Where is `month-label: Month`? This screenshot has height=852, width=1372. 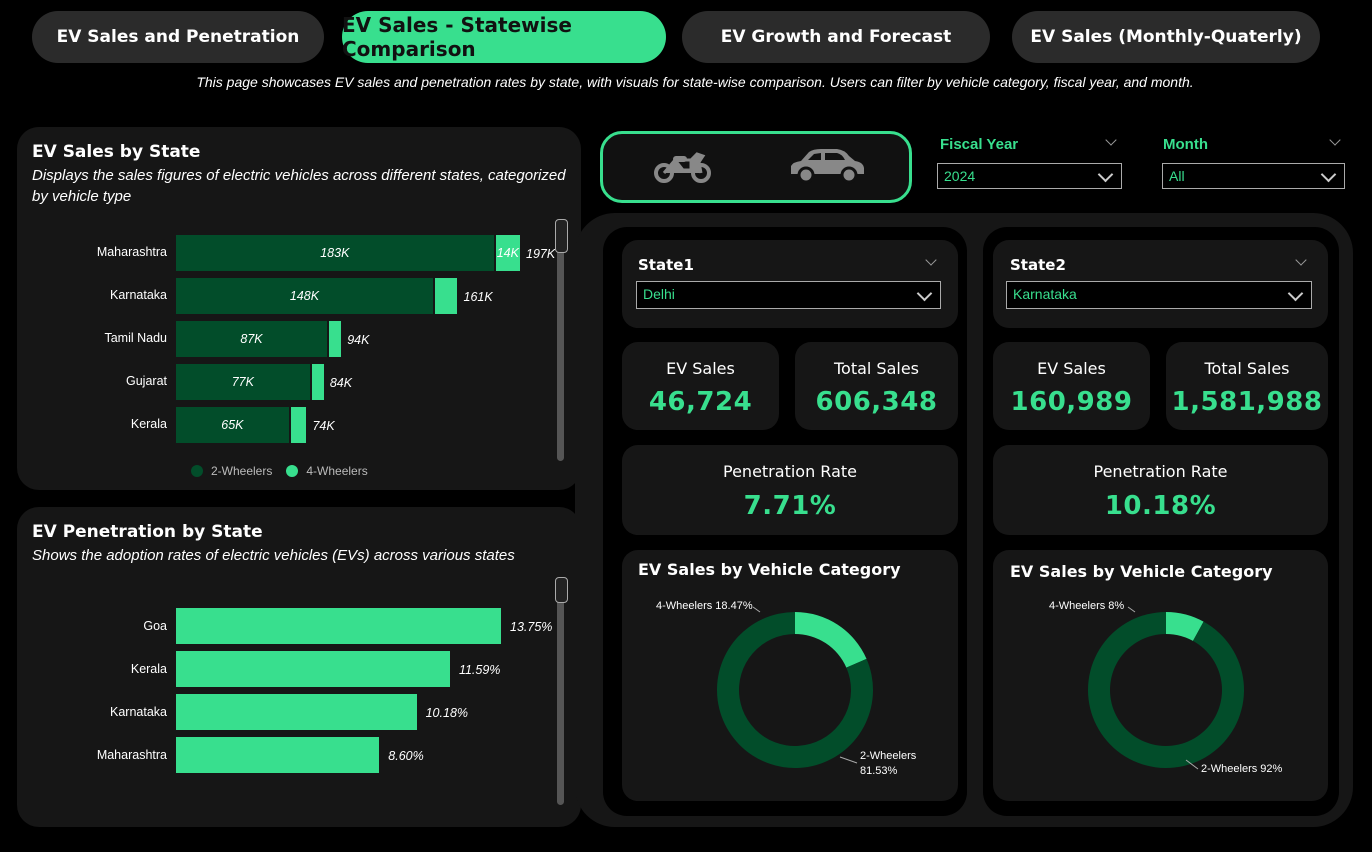
month-label: Month is located at coordinates (1185, 144).